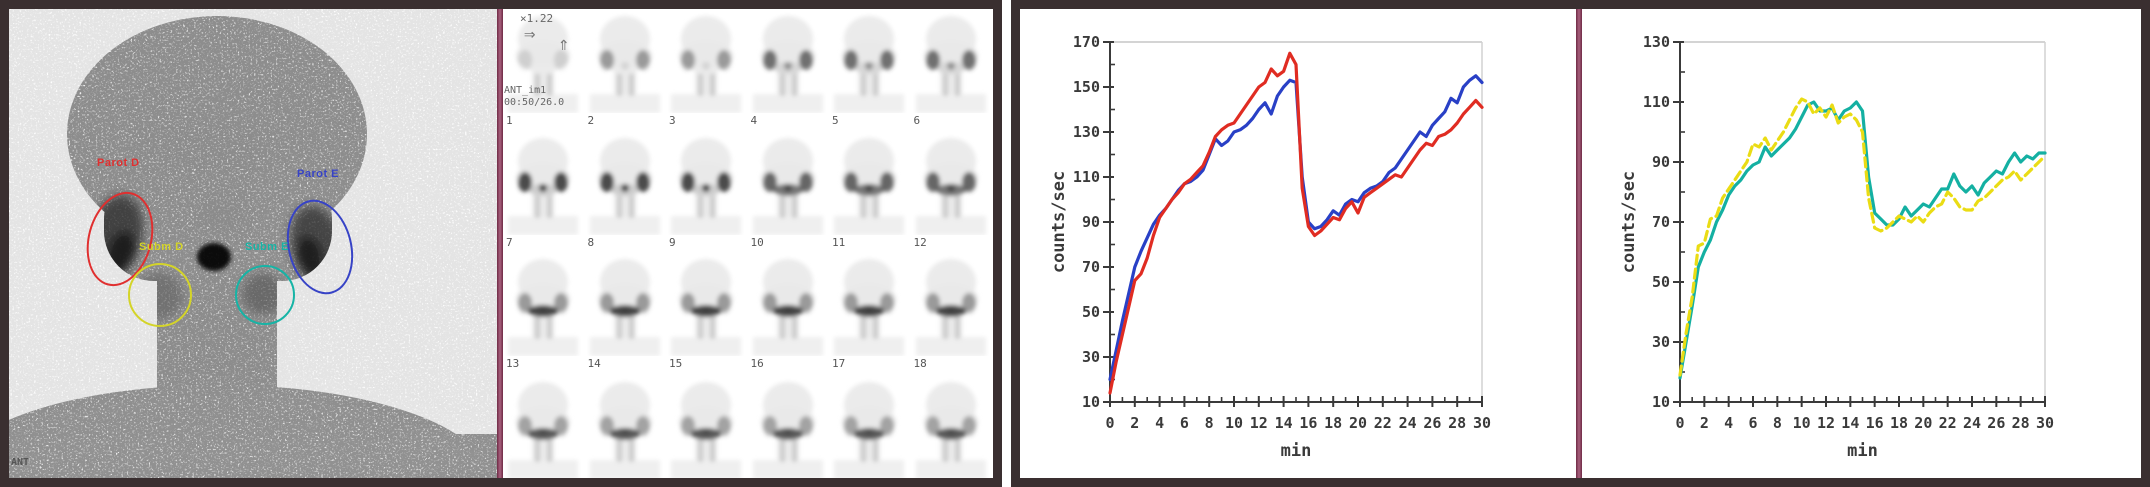 The width and height of the screenshot is (2150, 487). I want to click on chart-divider, so click(1579, 243).